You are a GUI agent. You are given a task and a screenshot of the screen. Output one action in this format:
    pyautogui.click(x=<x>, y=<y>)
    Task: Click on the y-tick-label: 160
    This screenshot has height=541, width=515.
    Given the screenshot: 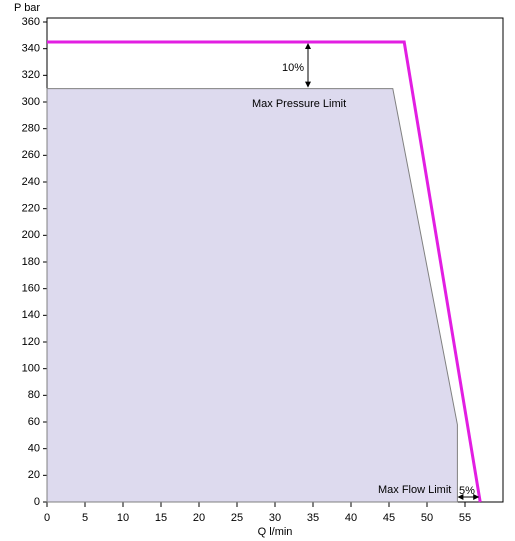 What is the action you would take?
    pyautogui.click(x=31, y=289)
    